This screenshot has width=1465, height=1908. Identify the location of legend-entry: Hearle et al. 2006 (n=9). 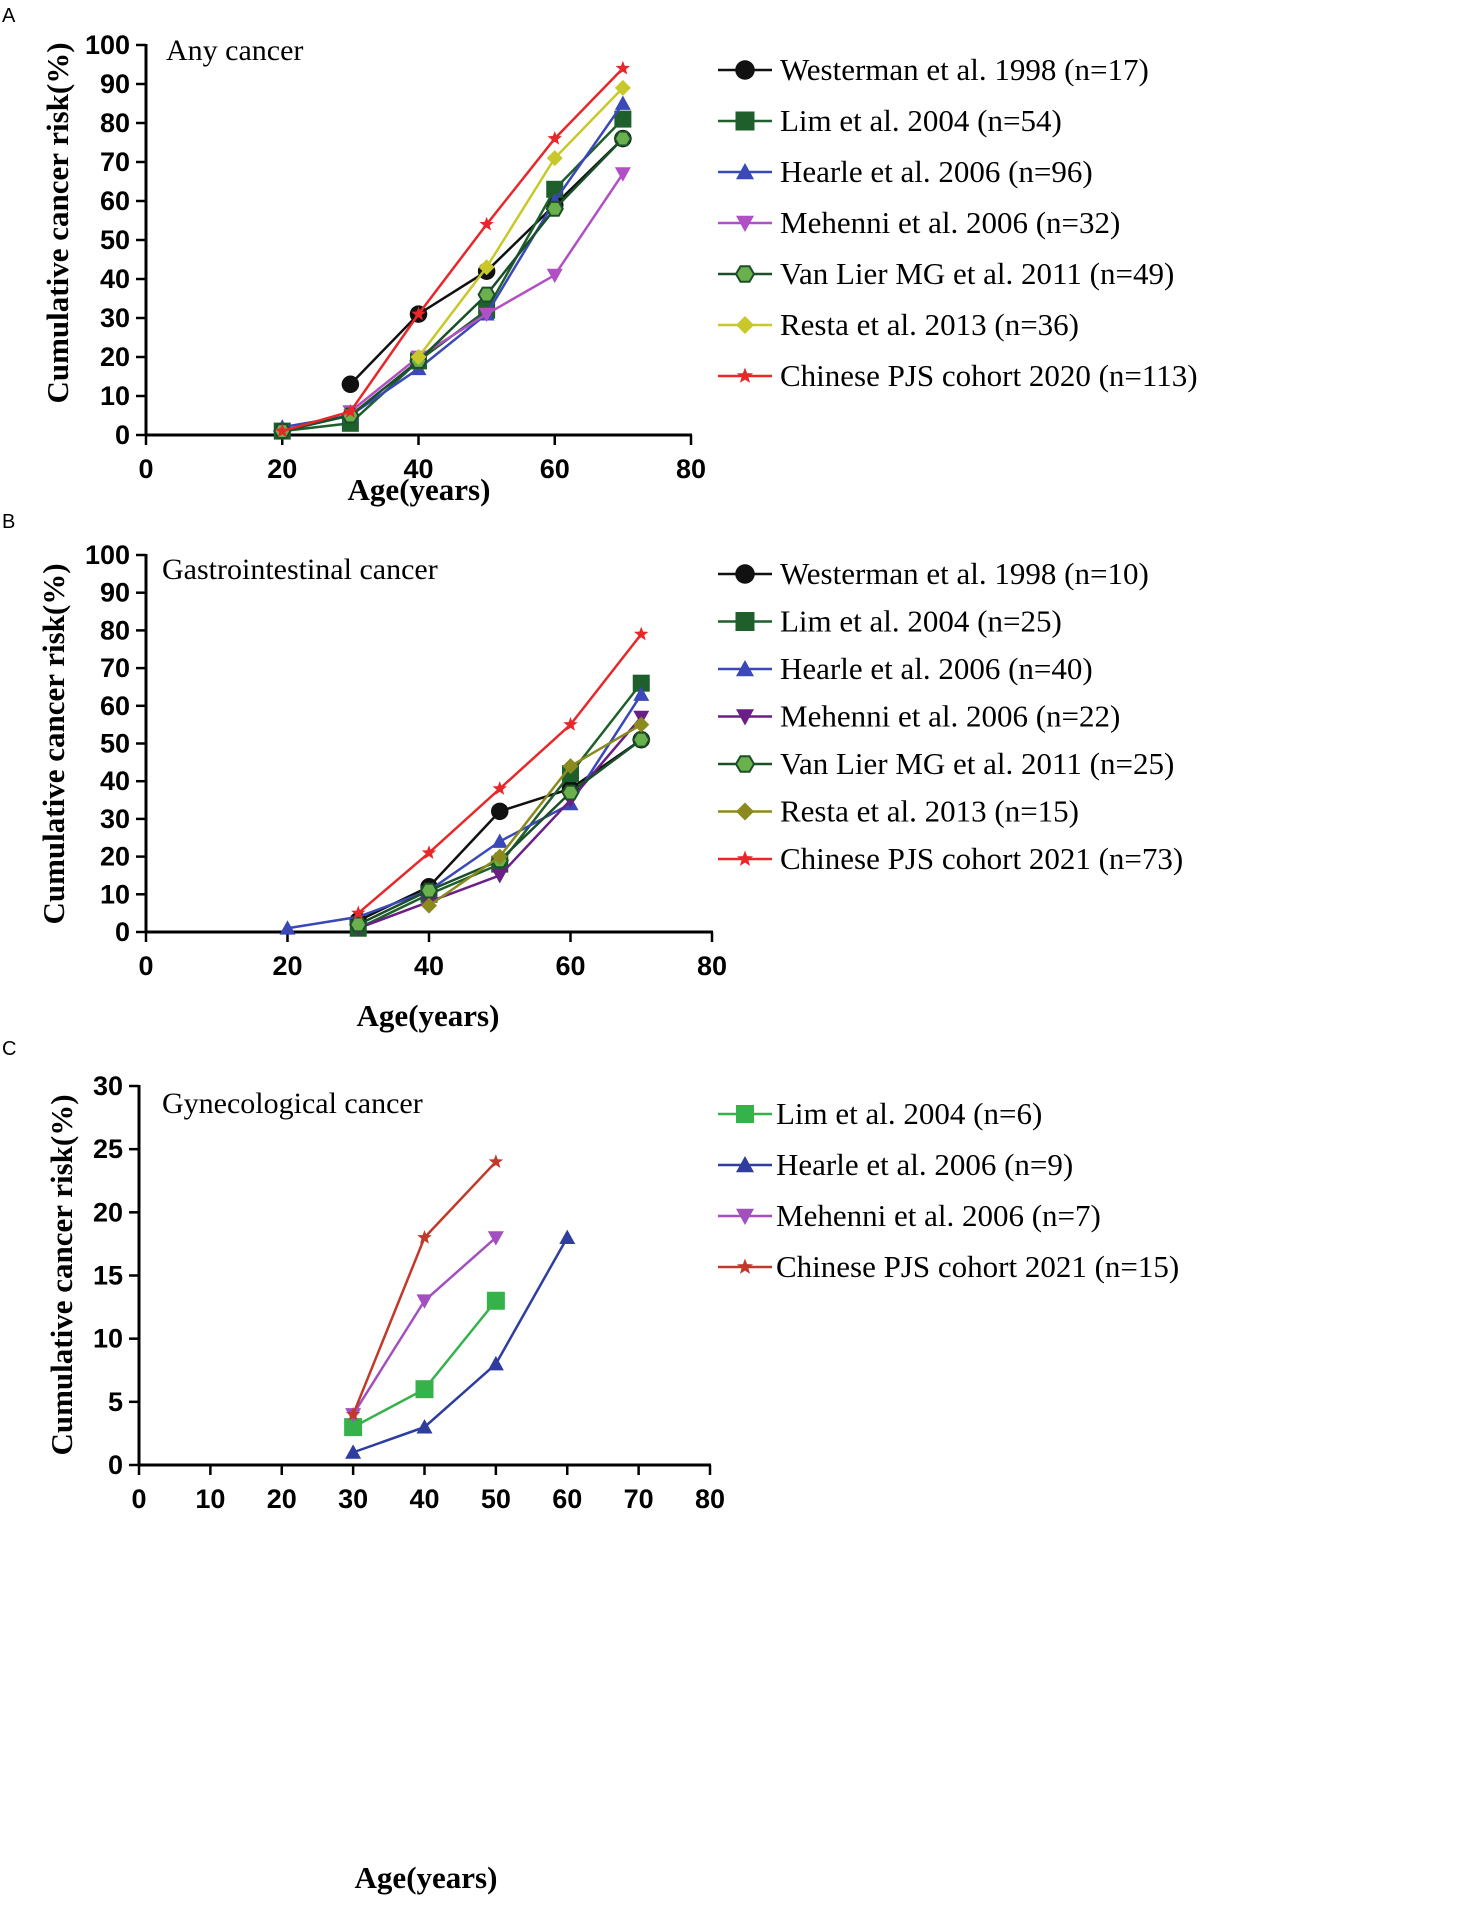
(895, 1164).